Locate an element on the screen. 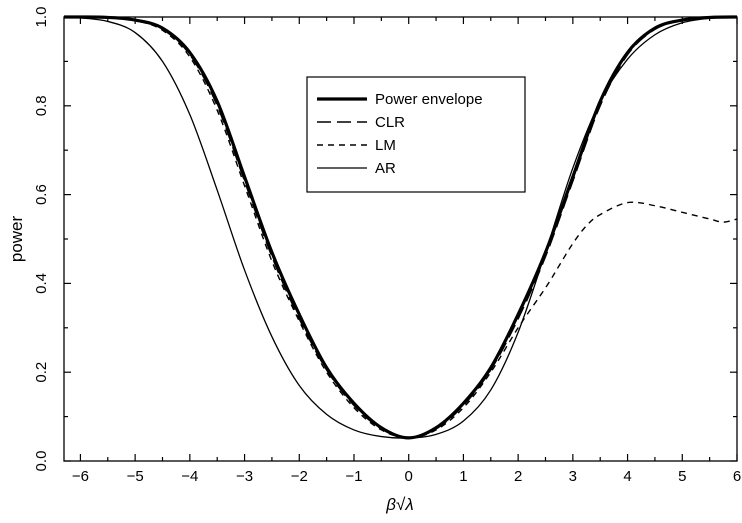 This screenshot has width=742, height=523. legend: Power envelope CLR LM AR is located at coordinates (416, 134).